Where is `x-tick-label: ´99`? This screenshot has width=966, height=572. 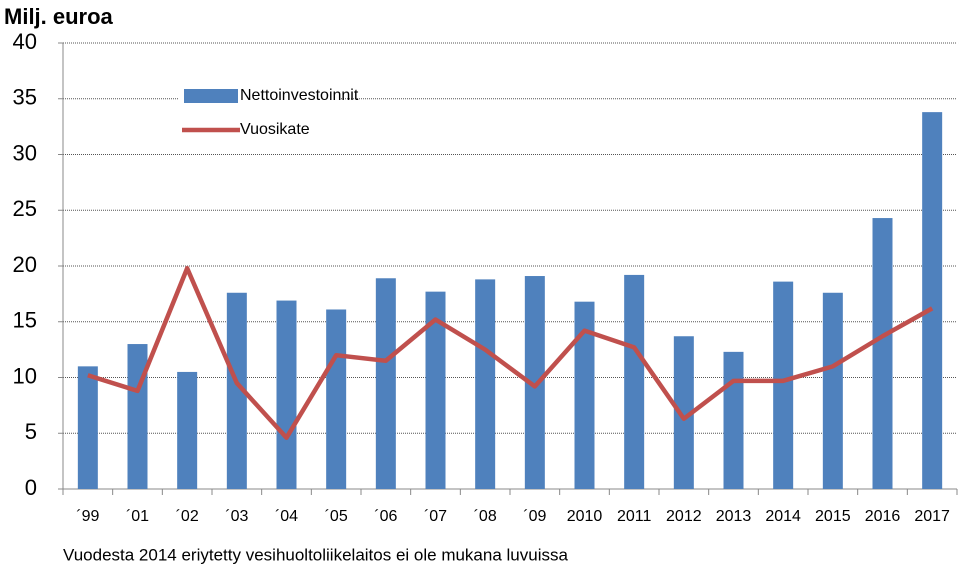 x-tick-label: ´99 is located at coordinates (87, 516).